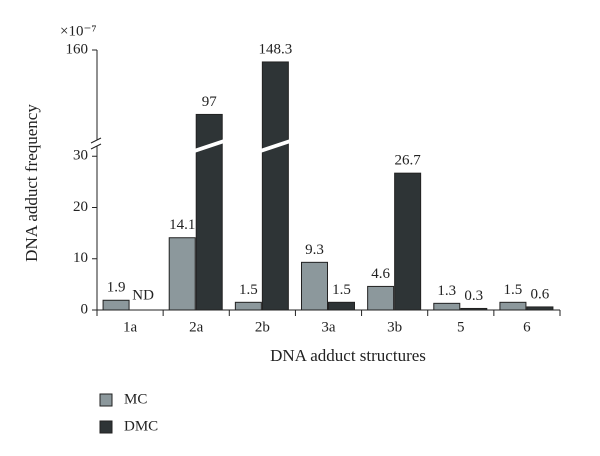 Image resolution: width=600 pixels, height=456 pixels. What do you see at coordinates (130, 327) in the screenshot?
I see `x-tick-label: 1a` at bounding box center [130, 327].